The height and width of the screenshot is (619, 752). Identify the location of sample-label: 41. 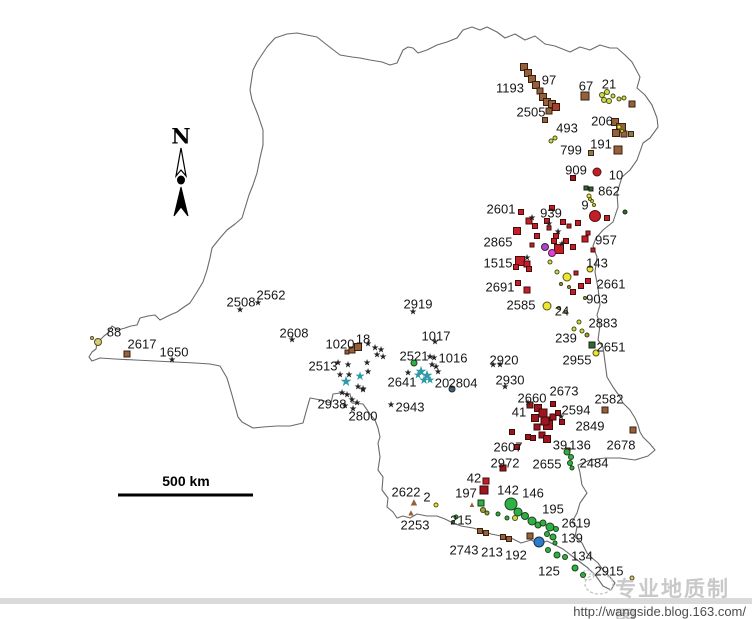
(519, 412).